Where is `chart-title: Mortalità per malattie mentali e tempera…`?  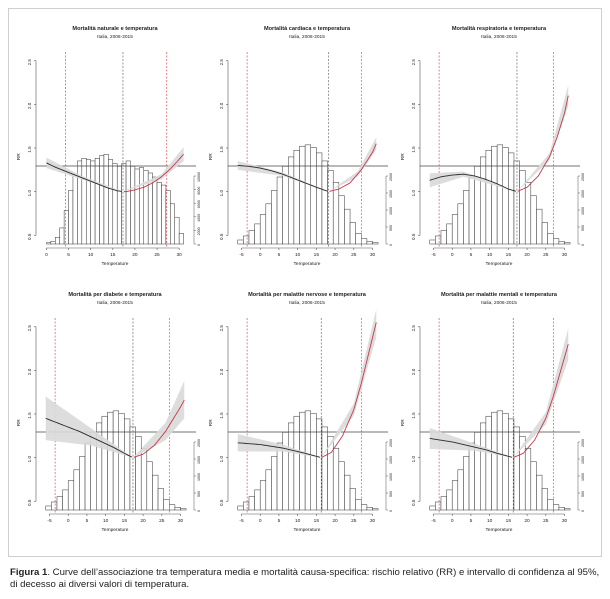 chart-title: Mortalità per malattie mentali e tempera… is located at coordinates (499, 295).